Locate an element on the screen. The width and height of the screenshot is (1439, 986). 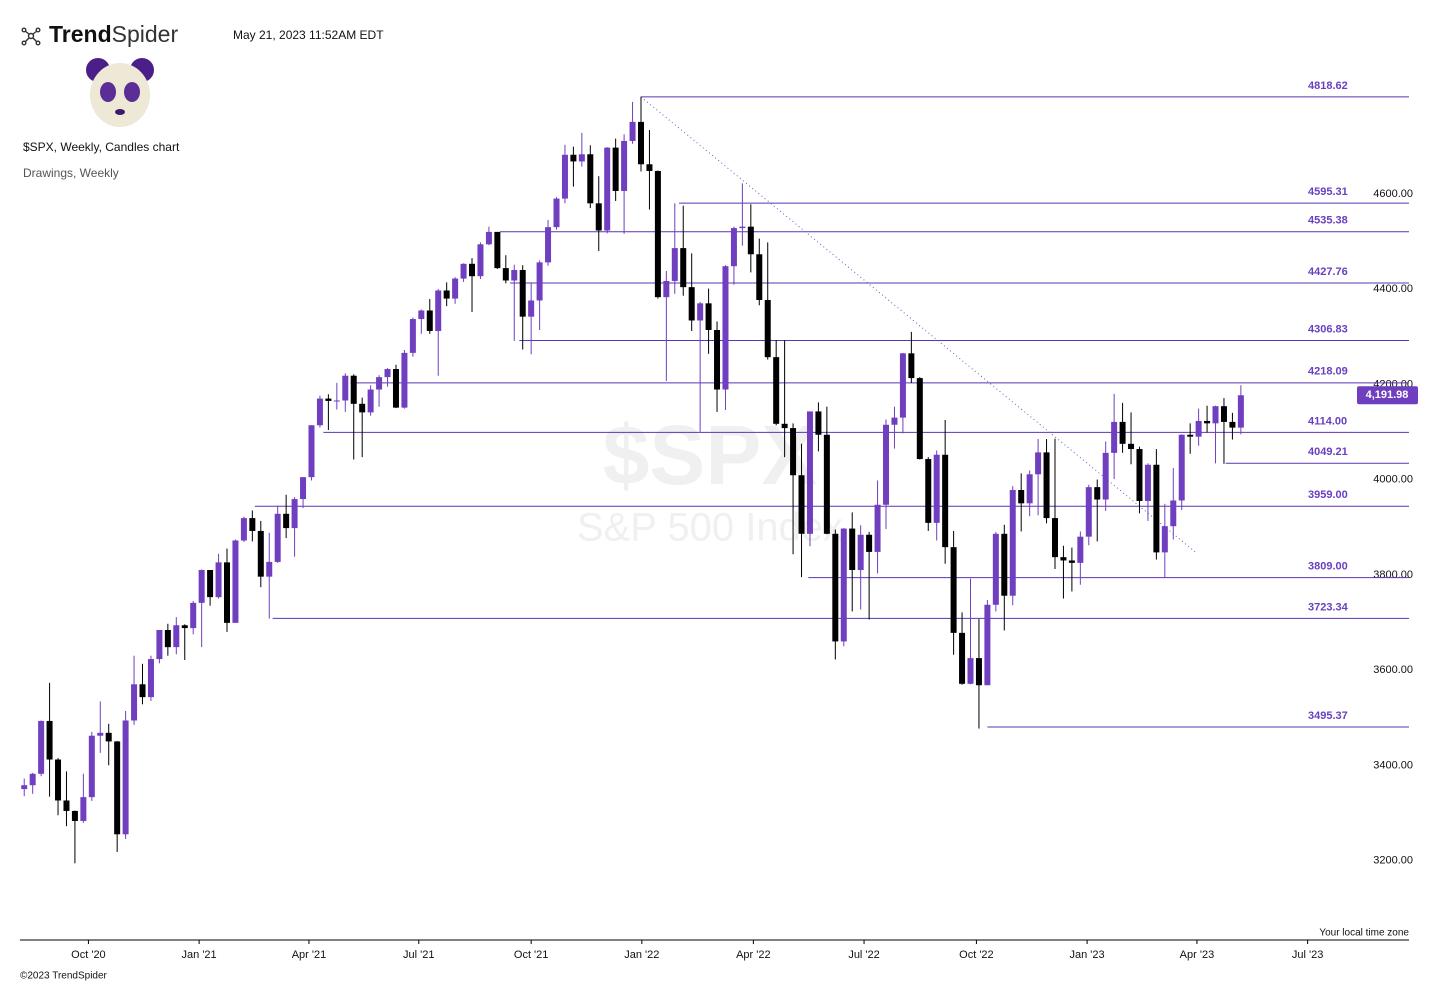
logo-light: Spider is located at coordinates (145, 34).